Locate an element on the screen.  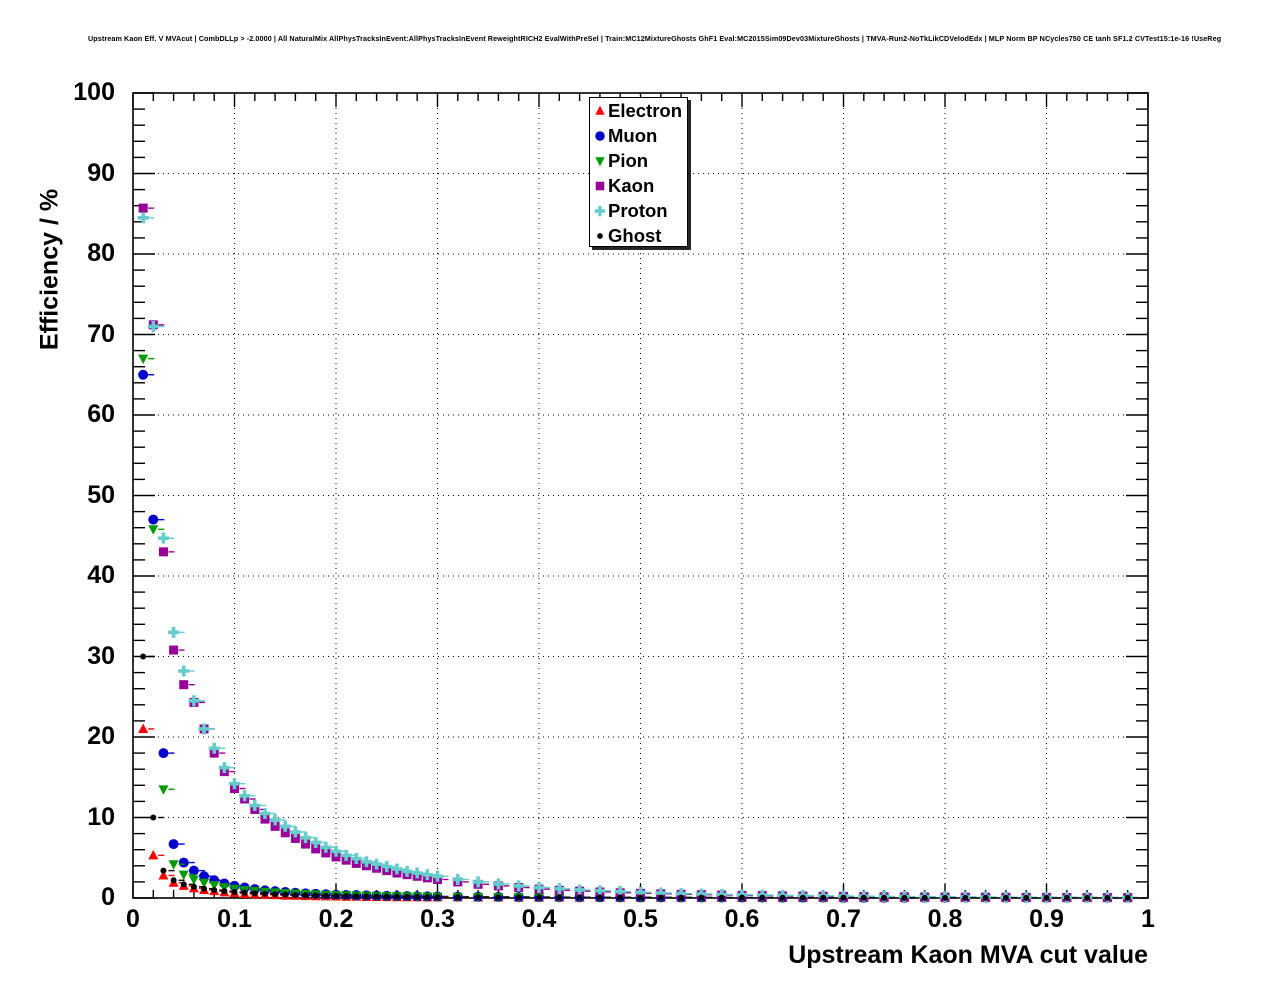
legend-item-kaon: Kaon is located at coordinates (639, 185).